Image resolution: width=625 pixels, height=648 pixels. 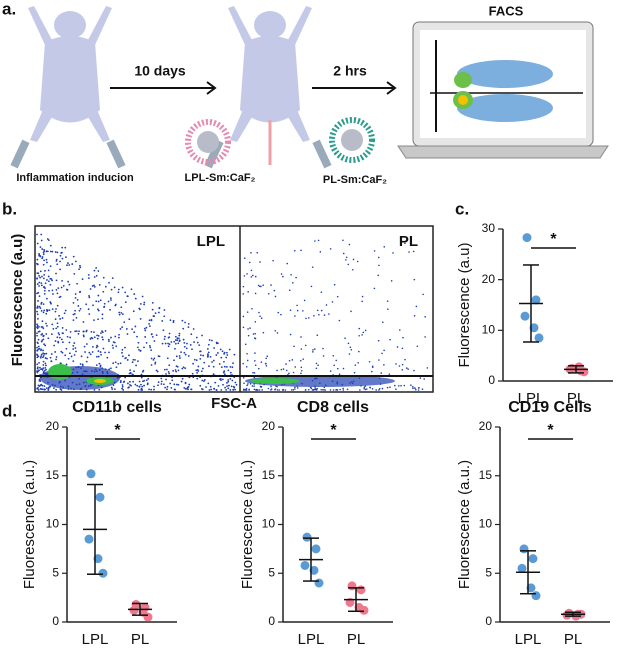 I want to click on step-label: 2 hrs, so click(x=350, y=71).